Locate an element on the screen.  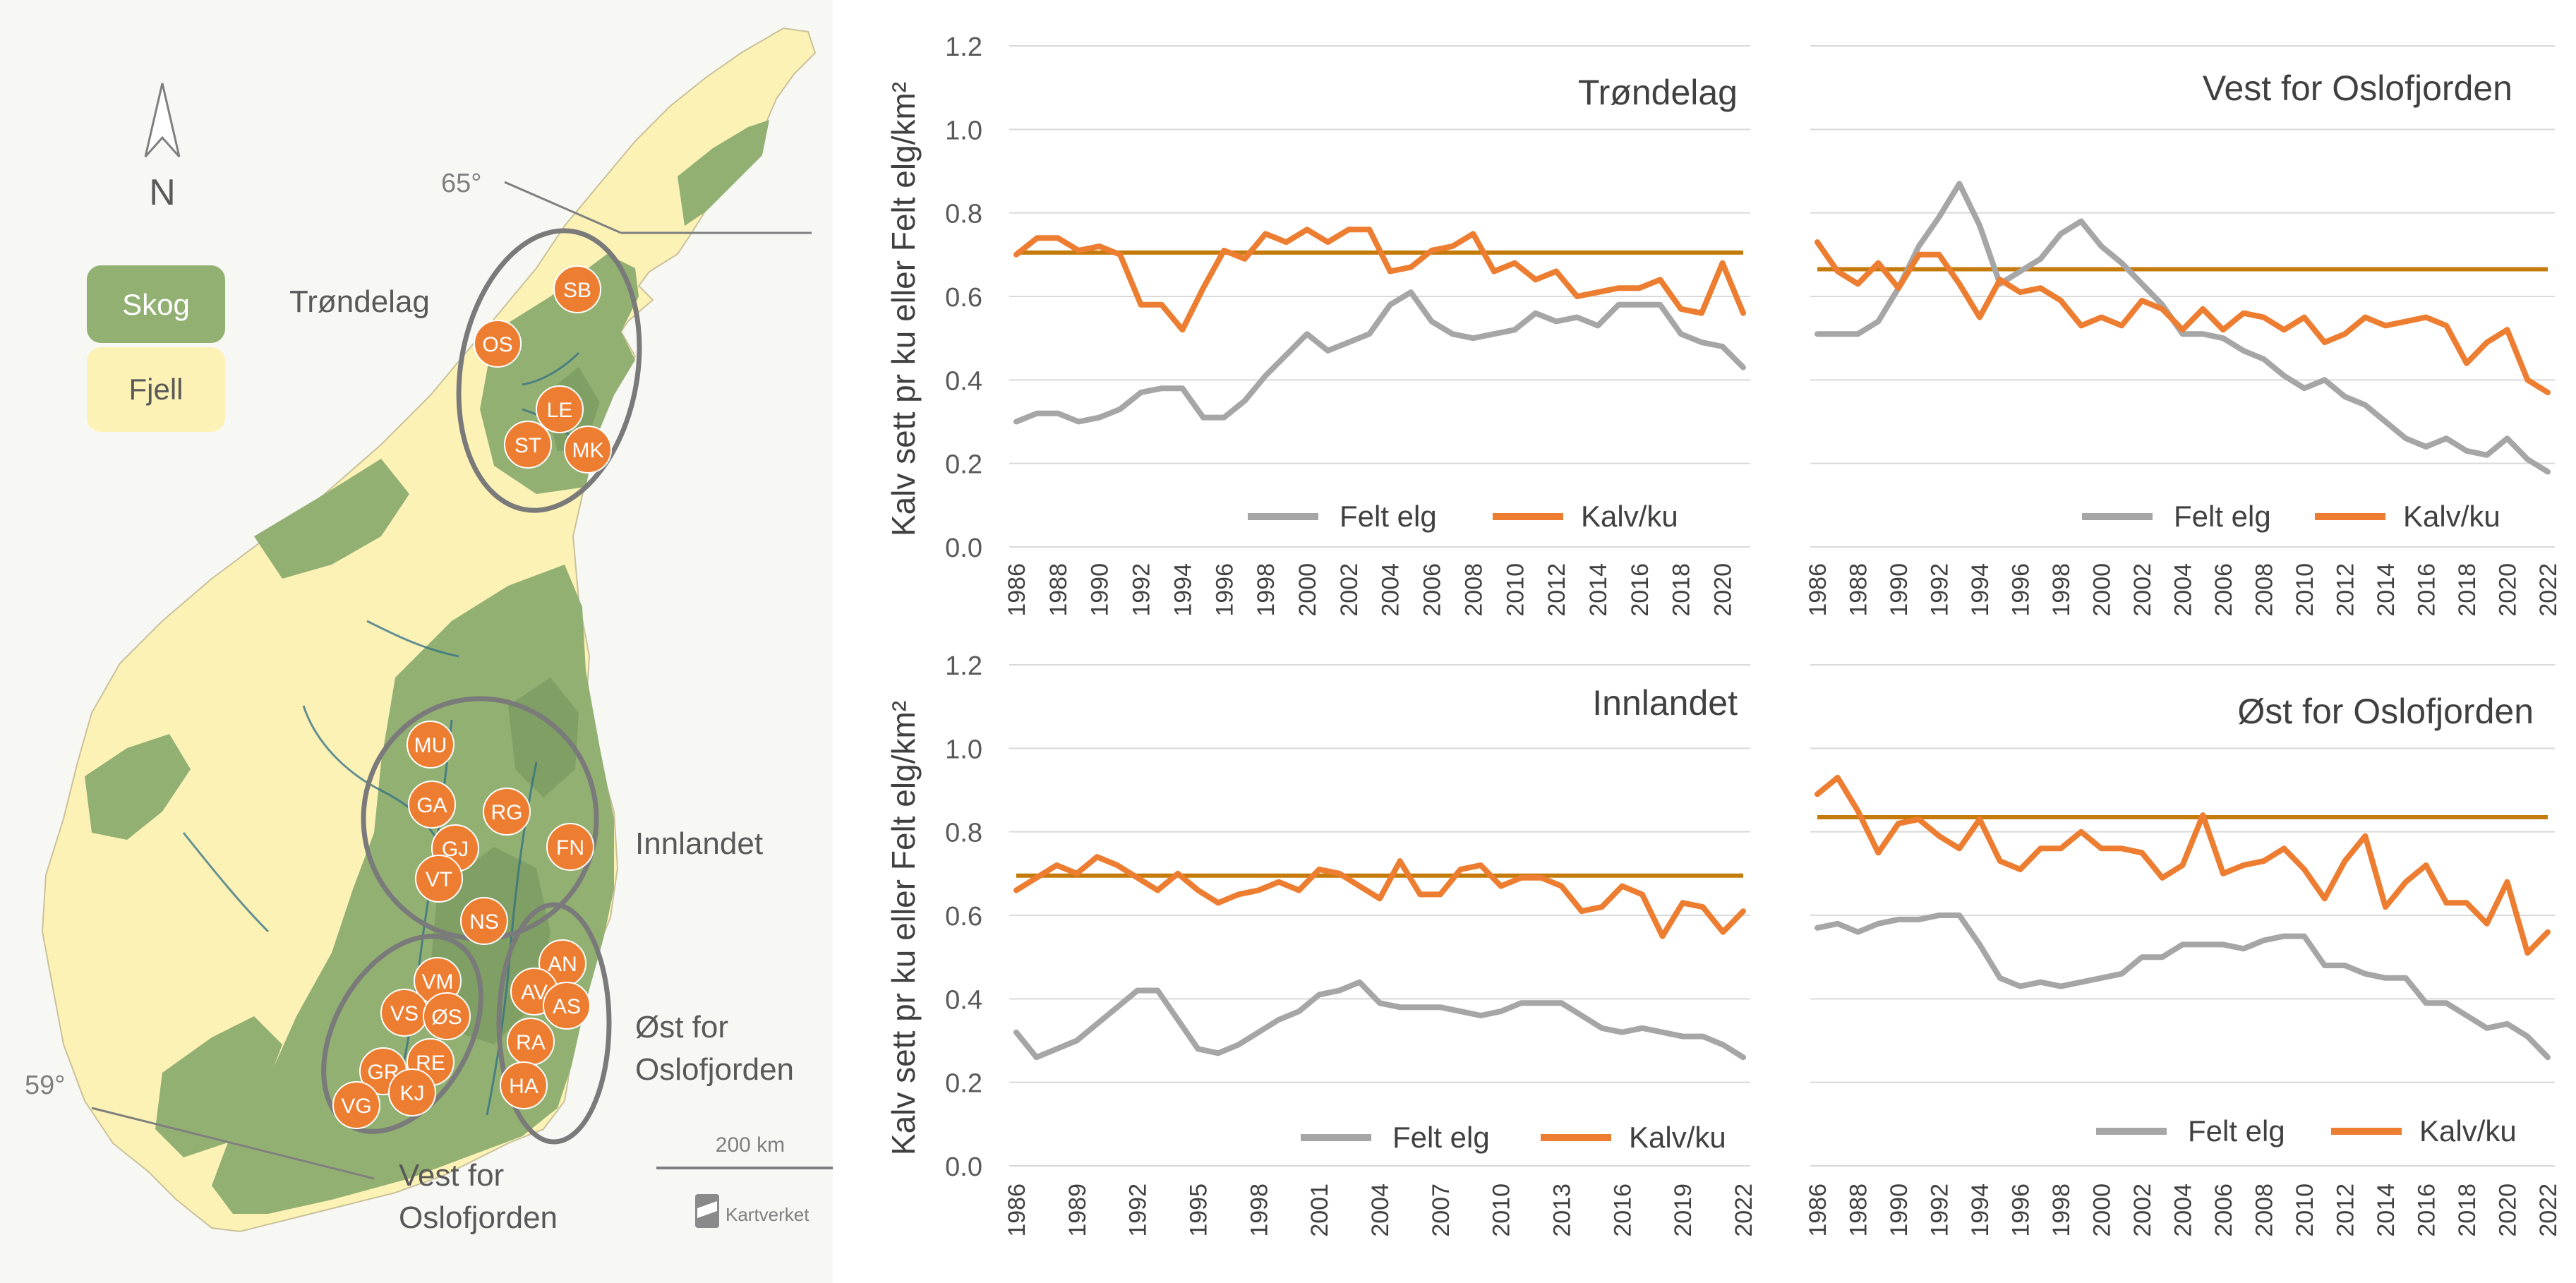
marker-mk is located at coordinates (588, 450).